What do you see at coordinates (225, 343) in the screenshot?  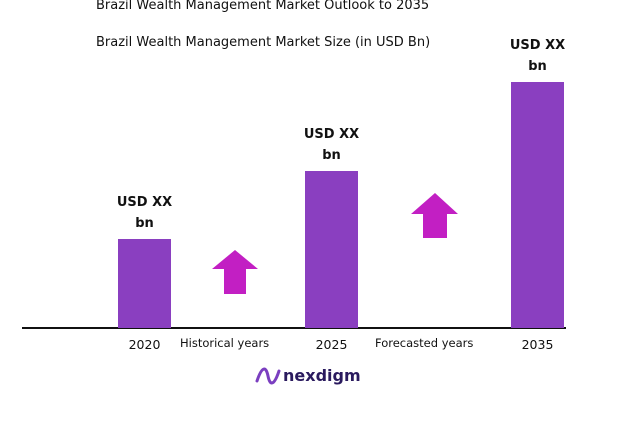 I see `annotation: Historical years` at bounding box center [225, 343].